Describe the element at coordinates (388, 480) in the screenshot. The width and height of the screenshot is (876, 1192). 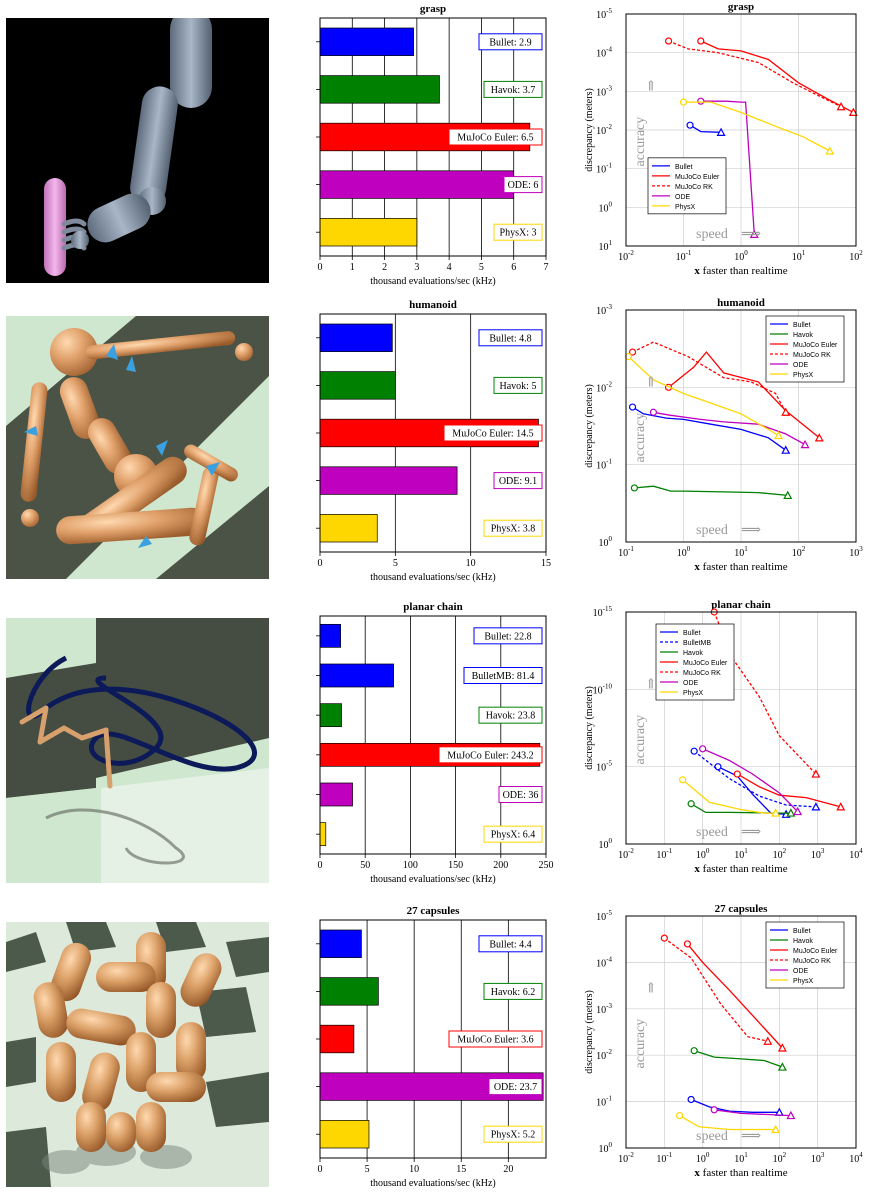
I see `bar-ode` at that location.